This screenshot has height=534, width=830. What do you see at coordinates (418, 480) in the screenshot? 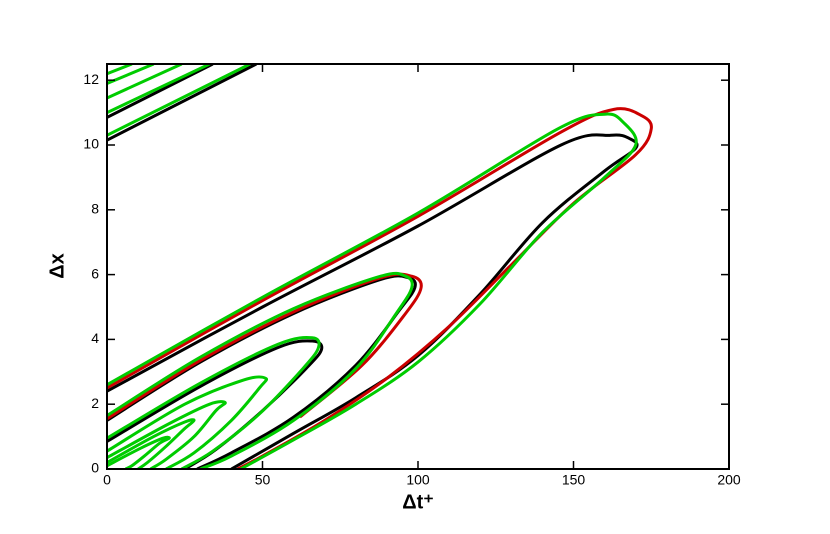
I see `x-tick-label: 100` at bounding box center [418, 480].